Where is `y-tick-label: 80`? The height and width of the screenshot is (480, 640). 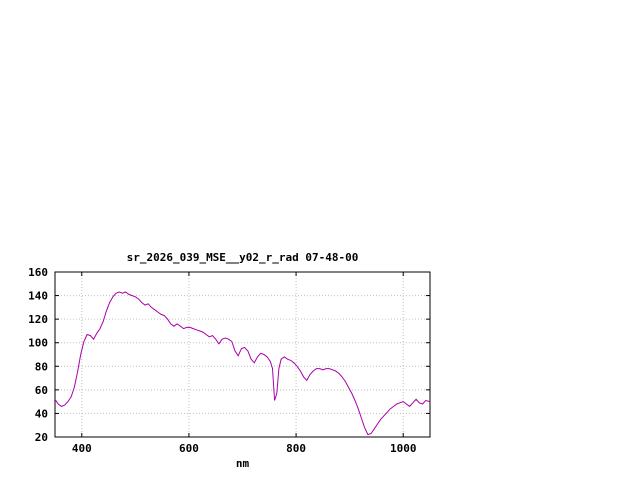 y-tick-label: 80 is located at coordinates (41, 366).